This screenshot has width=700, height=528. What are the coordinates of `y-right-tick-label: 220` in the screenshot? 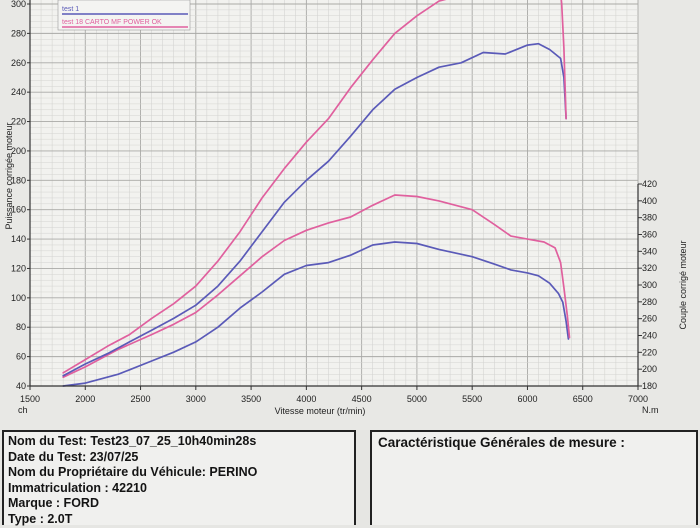 It's located at (649, 352).